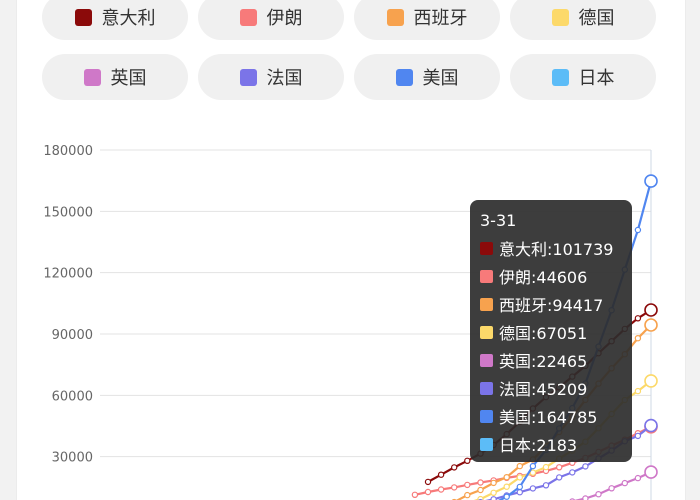 This screenshot has height=500, width=700. I want to click on legend-item: 美国, so click(427, 77).